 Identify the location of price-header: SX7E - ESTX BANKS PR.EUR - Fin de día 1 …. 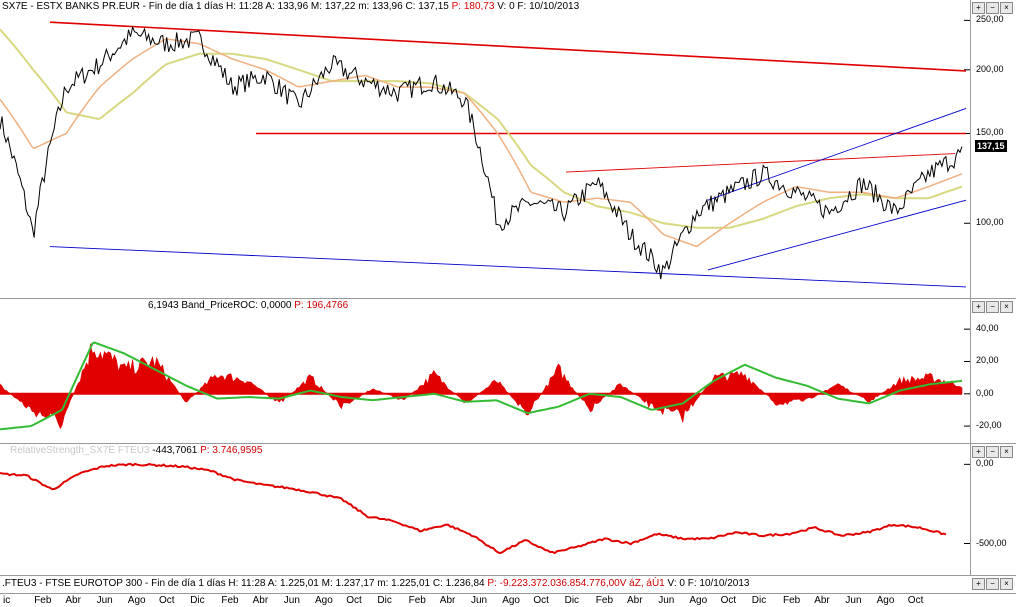
(291, 6).